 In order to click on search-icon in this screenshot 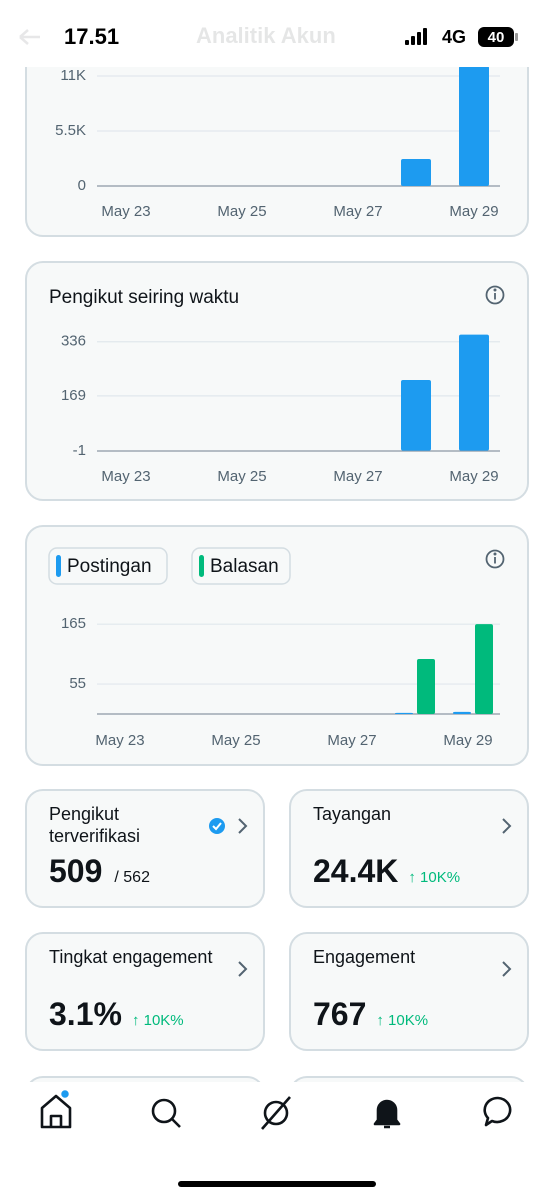, I will do `click(164, 1111)`.